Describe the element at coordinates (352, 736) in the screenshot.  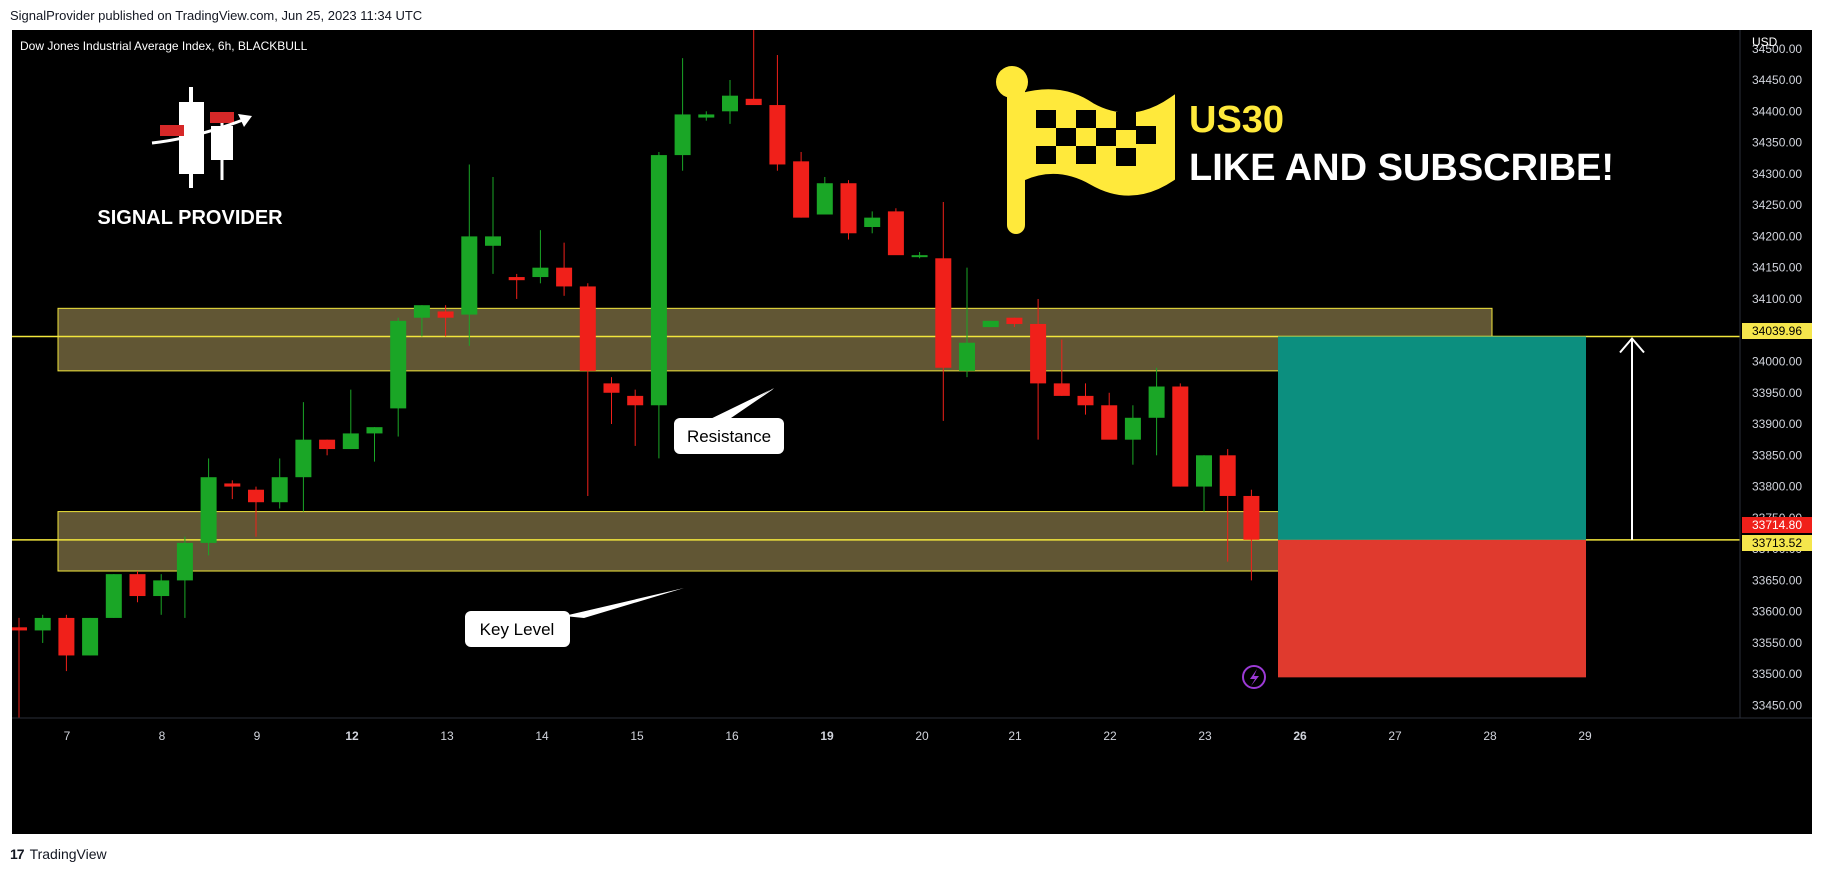
I see `time-tick-label: 12` at that location.